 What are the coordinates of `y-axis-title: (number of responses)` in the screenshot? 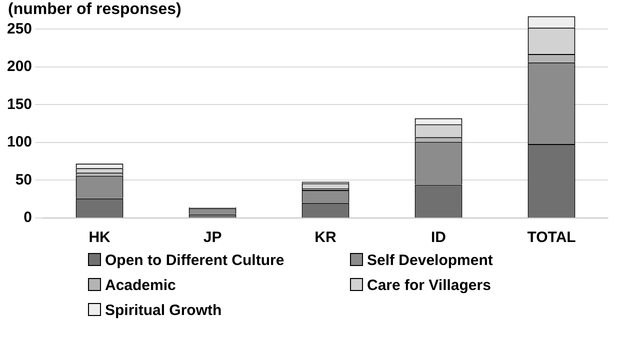 It's located at (95, 10).